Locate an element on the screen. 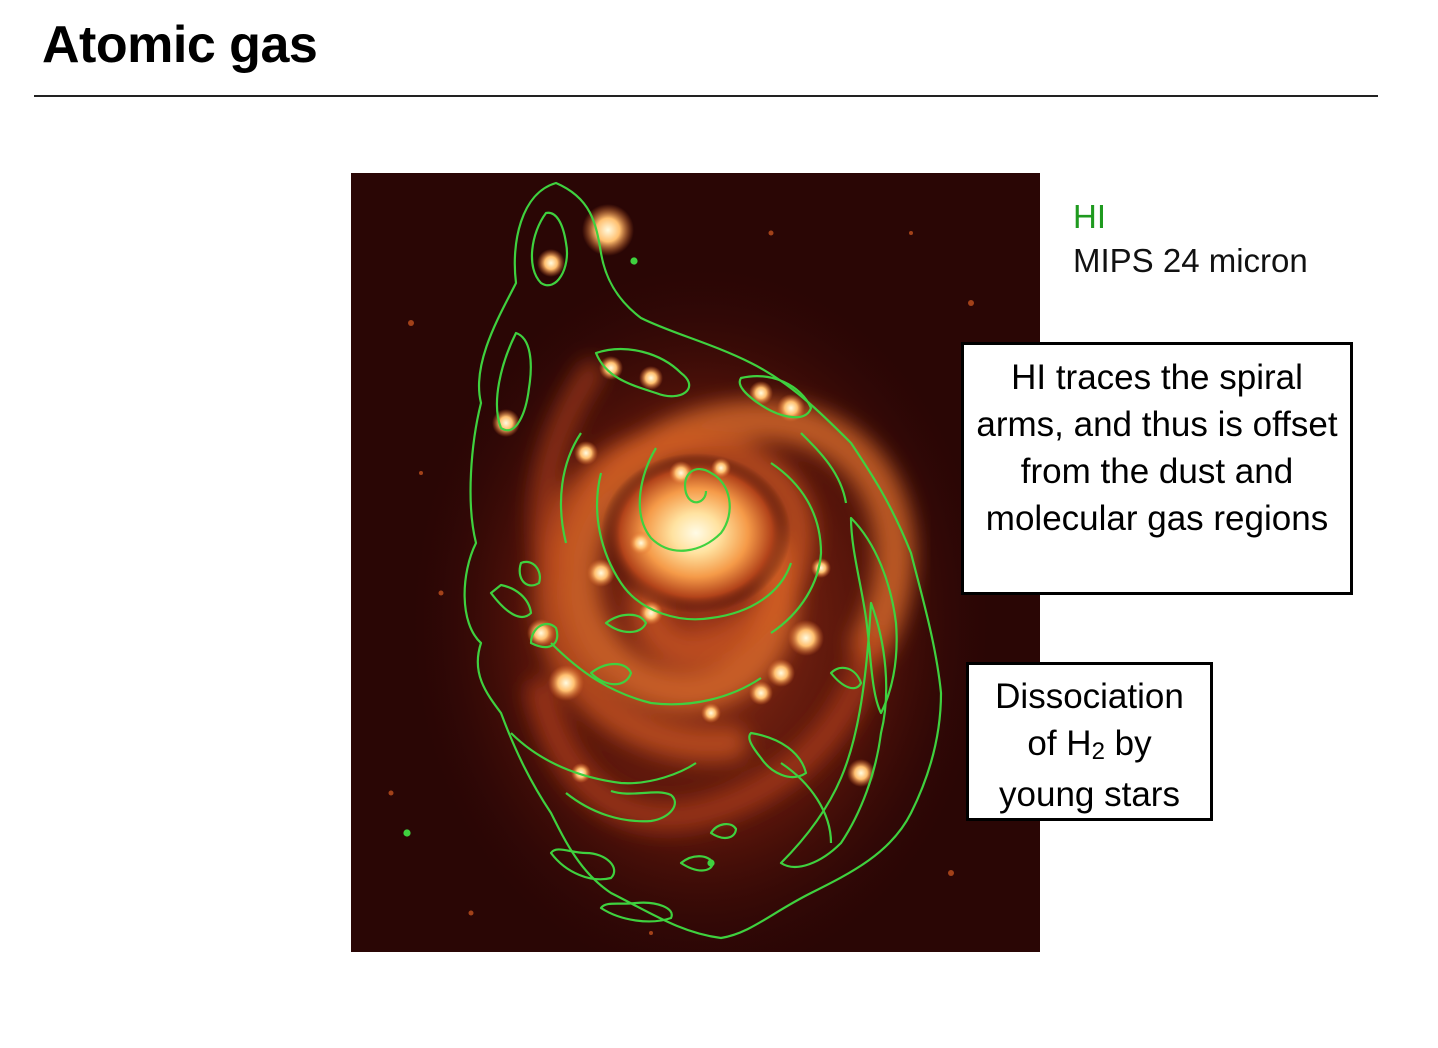 Image resolution: width=1438 pixels, height=1048 pixels. star-forming-knots is located at coordinates (683, 495).